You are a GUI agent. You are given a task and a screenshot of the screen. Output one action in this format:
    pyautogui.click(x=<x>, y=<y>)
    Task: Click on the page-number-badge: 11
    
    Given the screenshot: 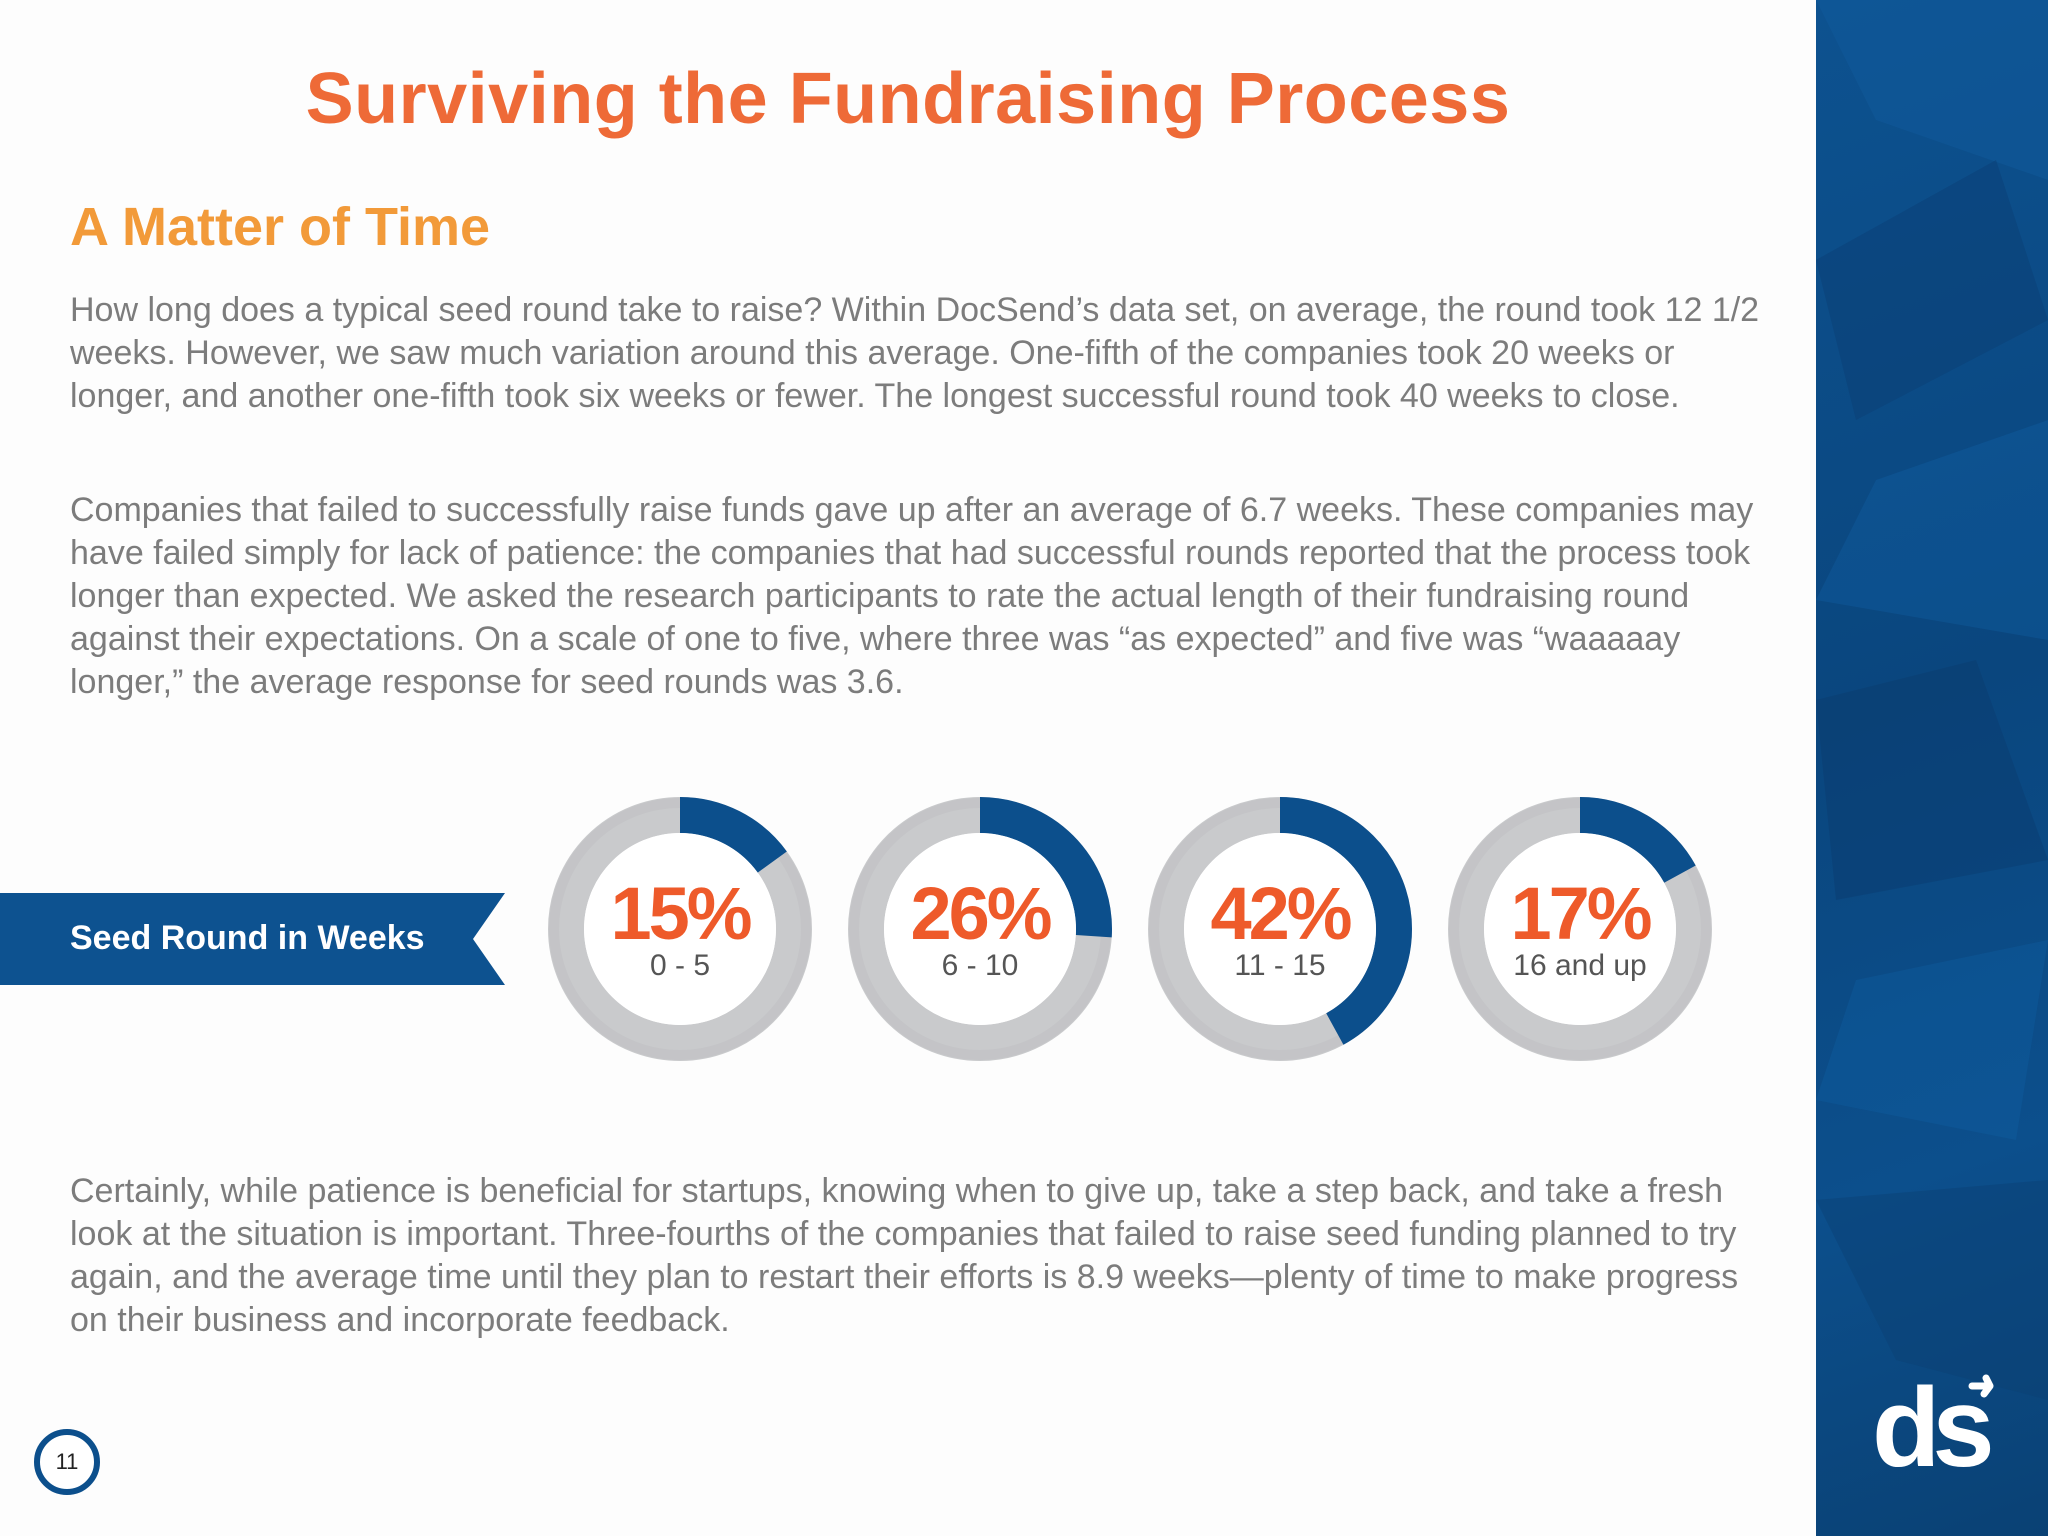 What is the action you would take?
    pyautogui.click(x=67, y=1462)
    